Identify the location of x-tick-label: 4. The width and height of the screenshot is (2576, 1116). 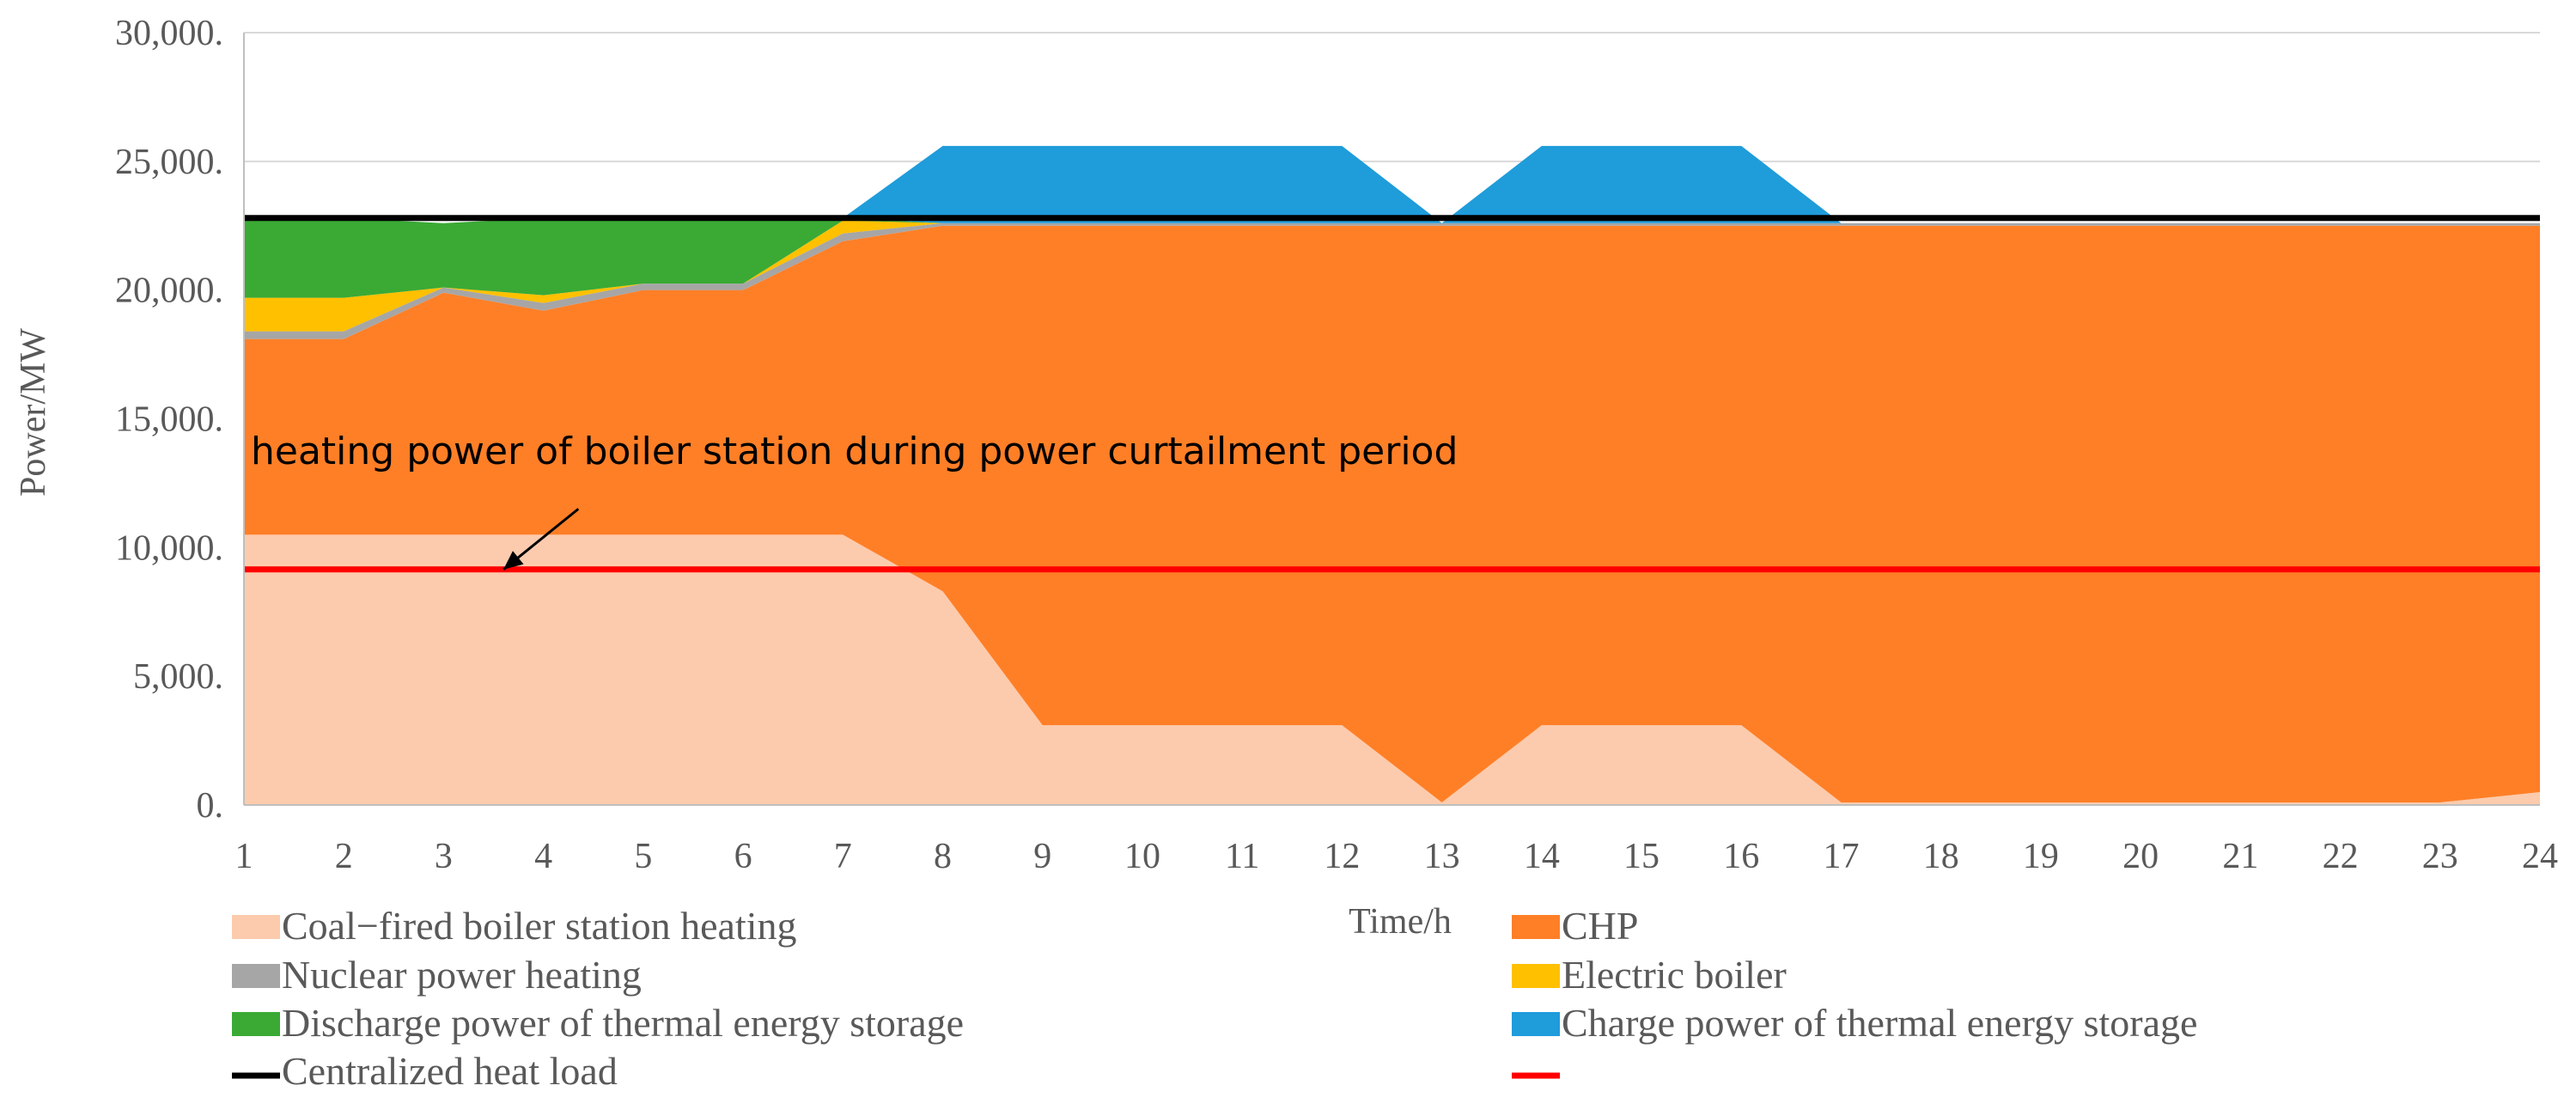
(543, 856).